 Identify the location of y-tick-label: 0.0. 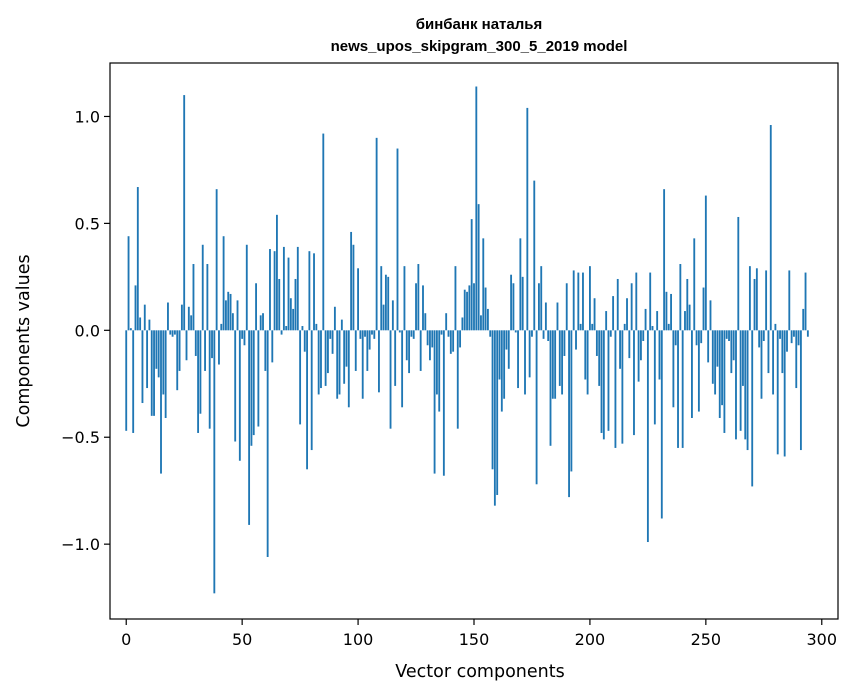
(87, 330).